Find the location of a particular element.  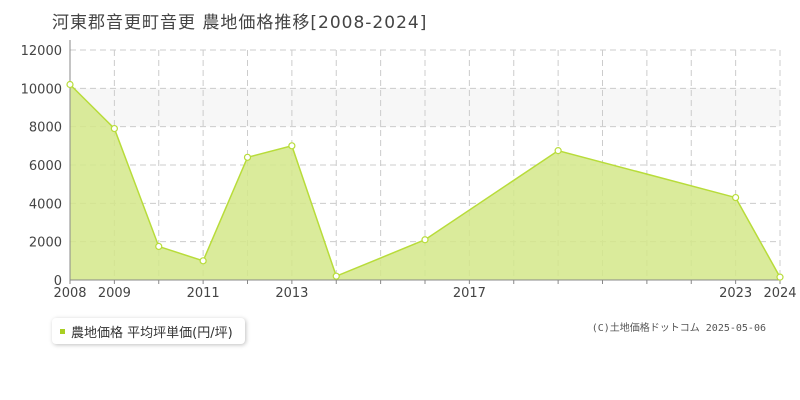

x-tick-label: 2008 is located at coordinates (69, 293).